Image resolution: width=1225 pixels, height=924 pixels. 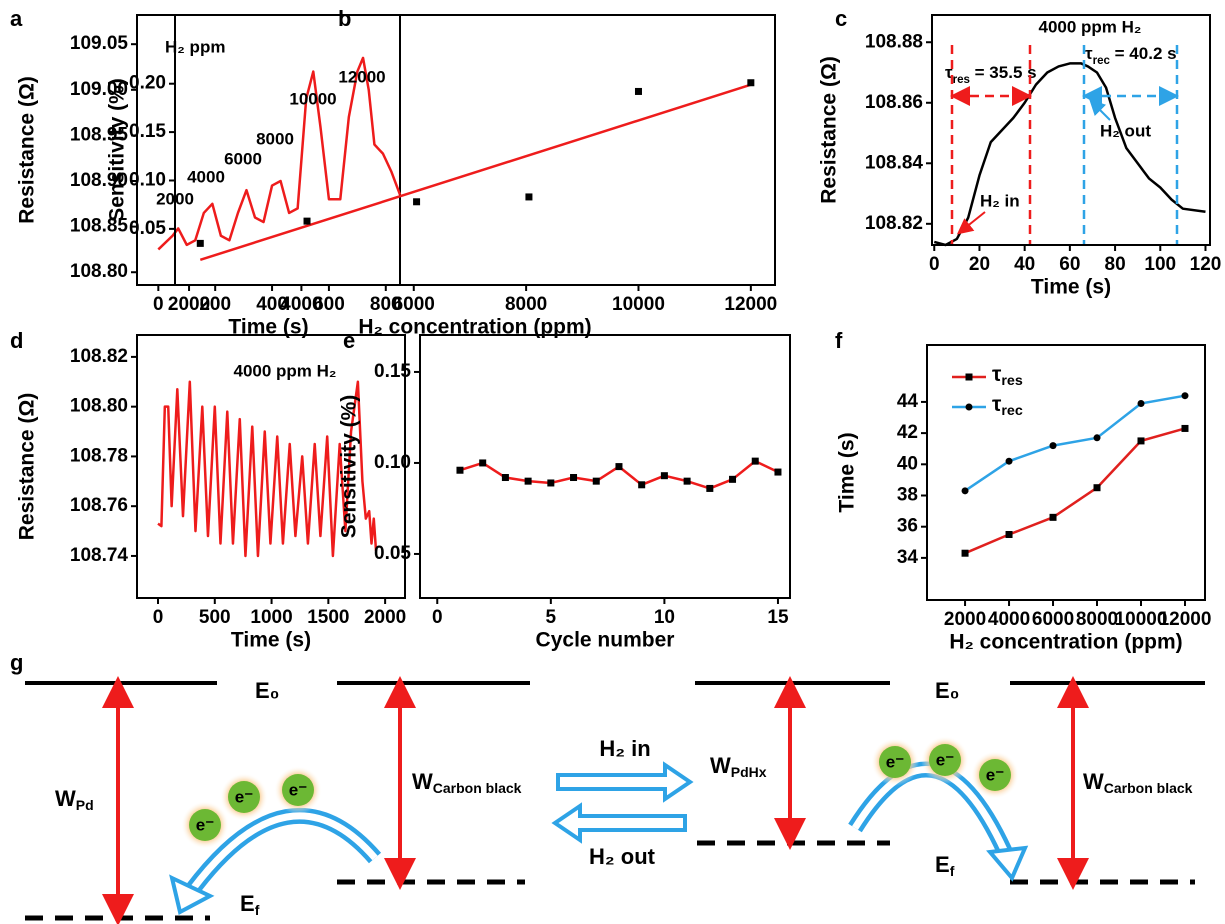 I want to click on y-tick-label: 0.05, so click(x=147, y=228).